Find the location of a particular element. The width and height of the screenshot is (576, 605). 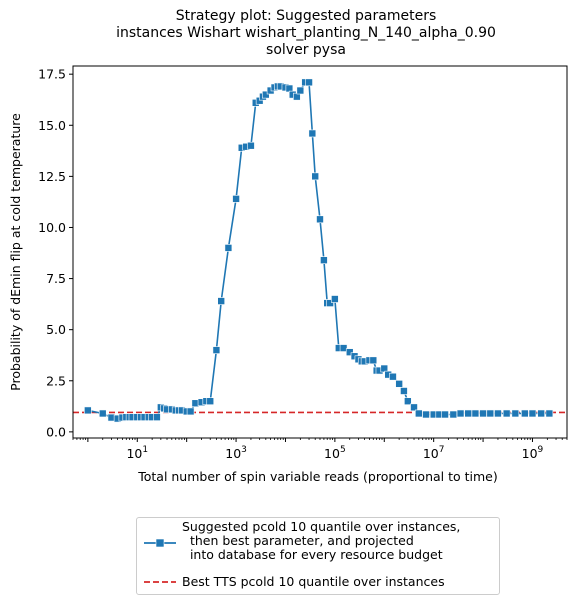

chart-title-line-1: Strategy plot: Suggested parameters is located at coordinates (306, 16).